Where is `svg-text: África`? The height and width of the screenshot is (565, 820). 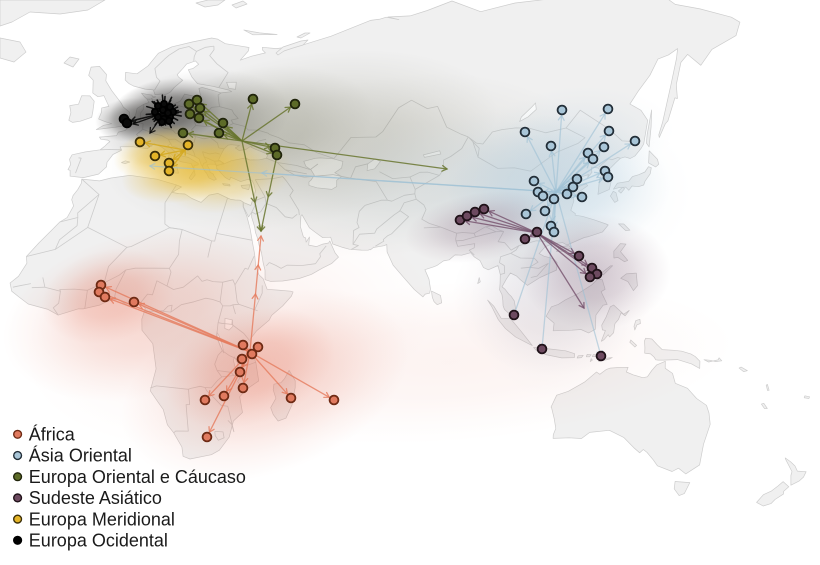 svg-text: África is located at coordinates (52, 435).